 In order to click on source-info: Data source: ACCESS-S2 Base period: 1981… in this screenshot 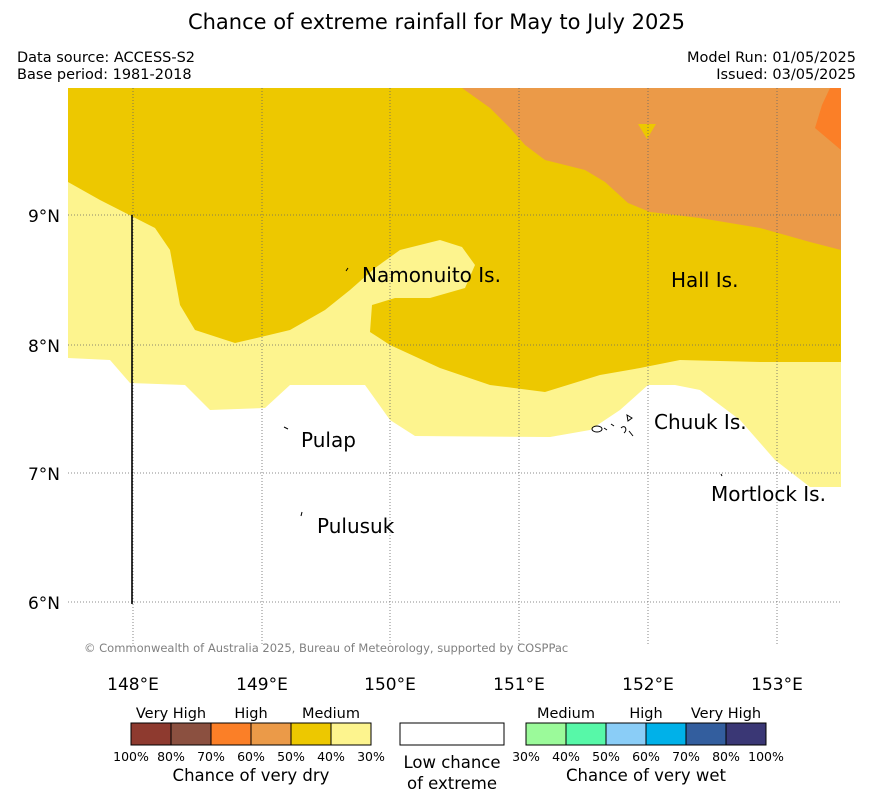, I will do `click(106, 67)`.